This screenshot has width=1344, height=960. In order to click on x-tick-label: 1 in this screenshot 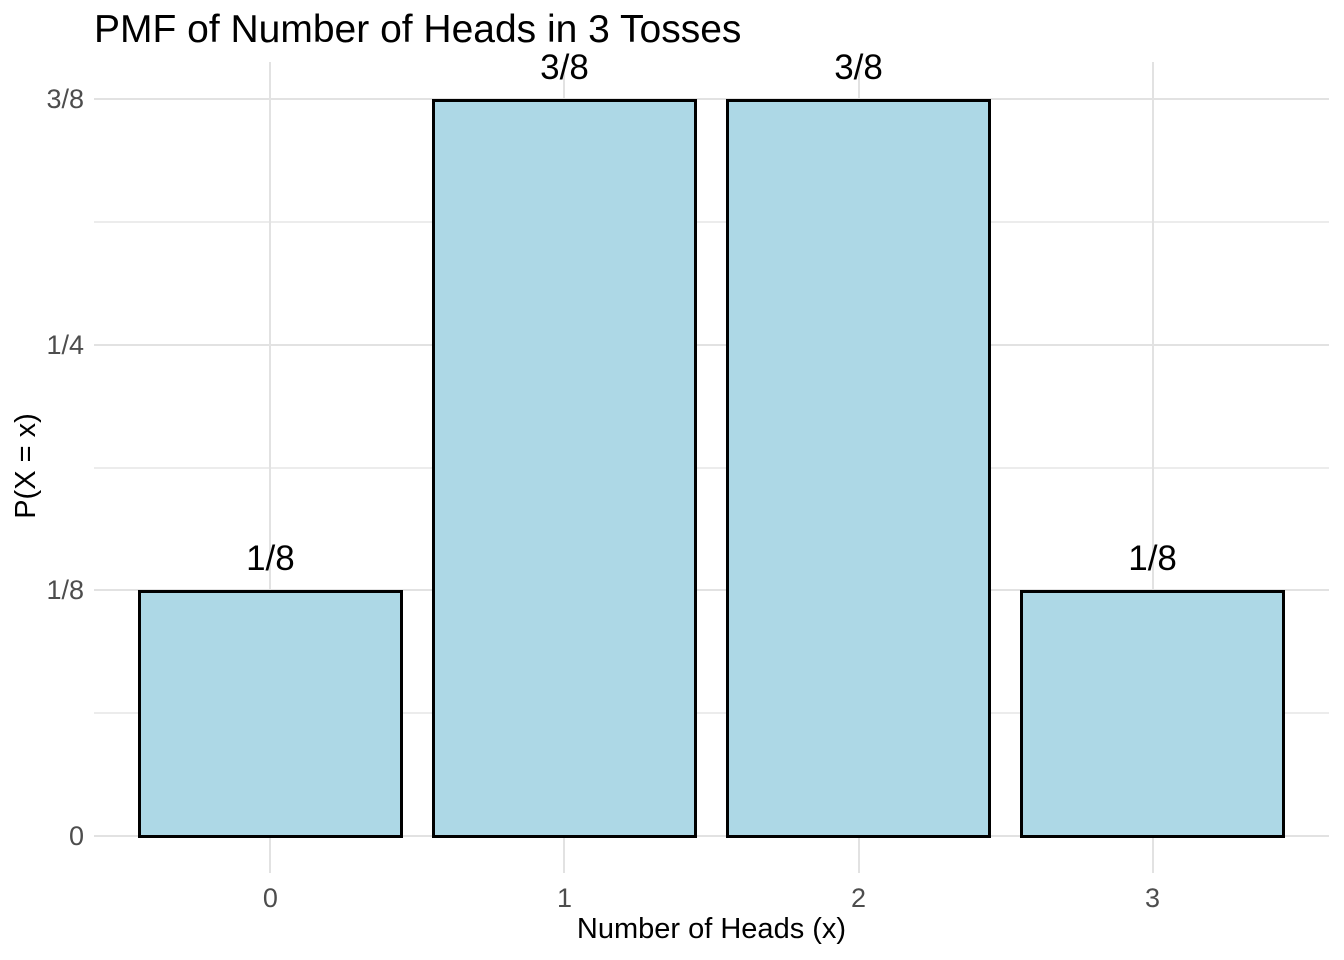, I will do `click(564, 898)`.